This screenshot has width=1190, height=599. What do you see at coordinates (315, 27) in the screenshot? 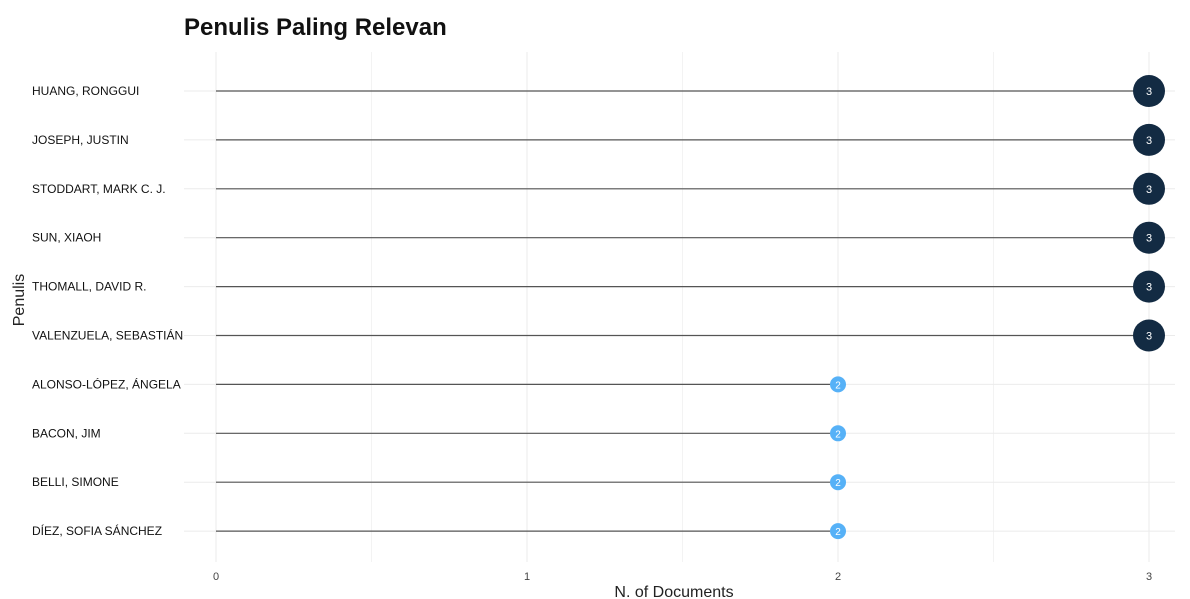
I see `chart-title: Penulis Paling Relevan` at bounding box center [315, 27].